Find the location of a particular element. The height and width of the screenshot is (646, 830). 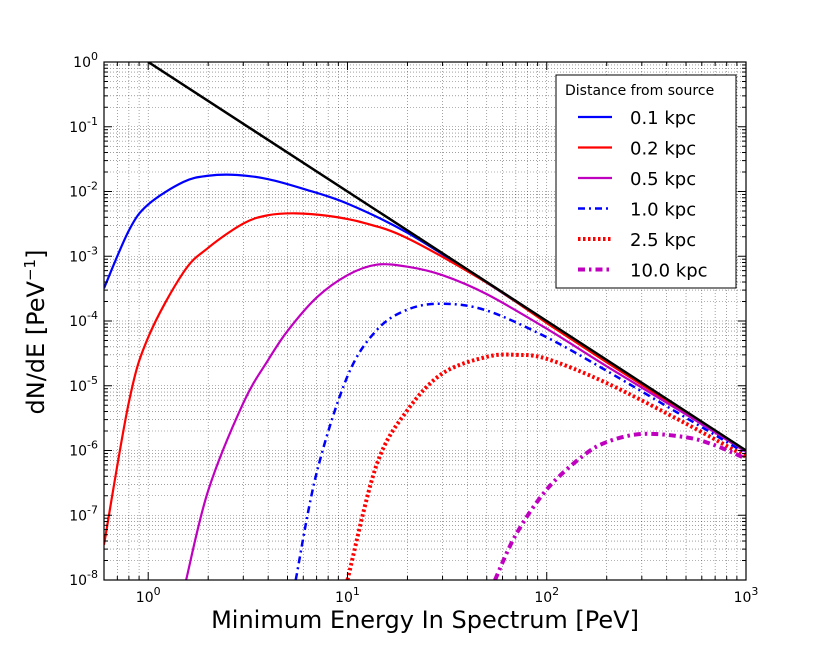

legend-label: 0.2 kpc is located at coordinates (663, 149).